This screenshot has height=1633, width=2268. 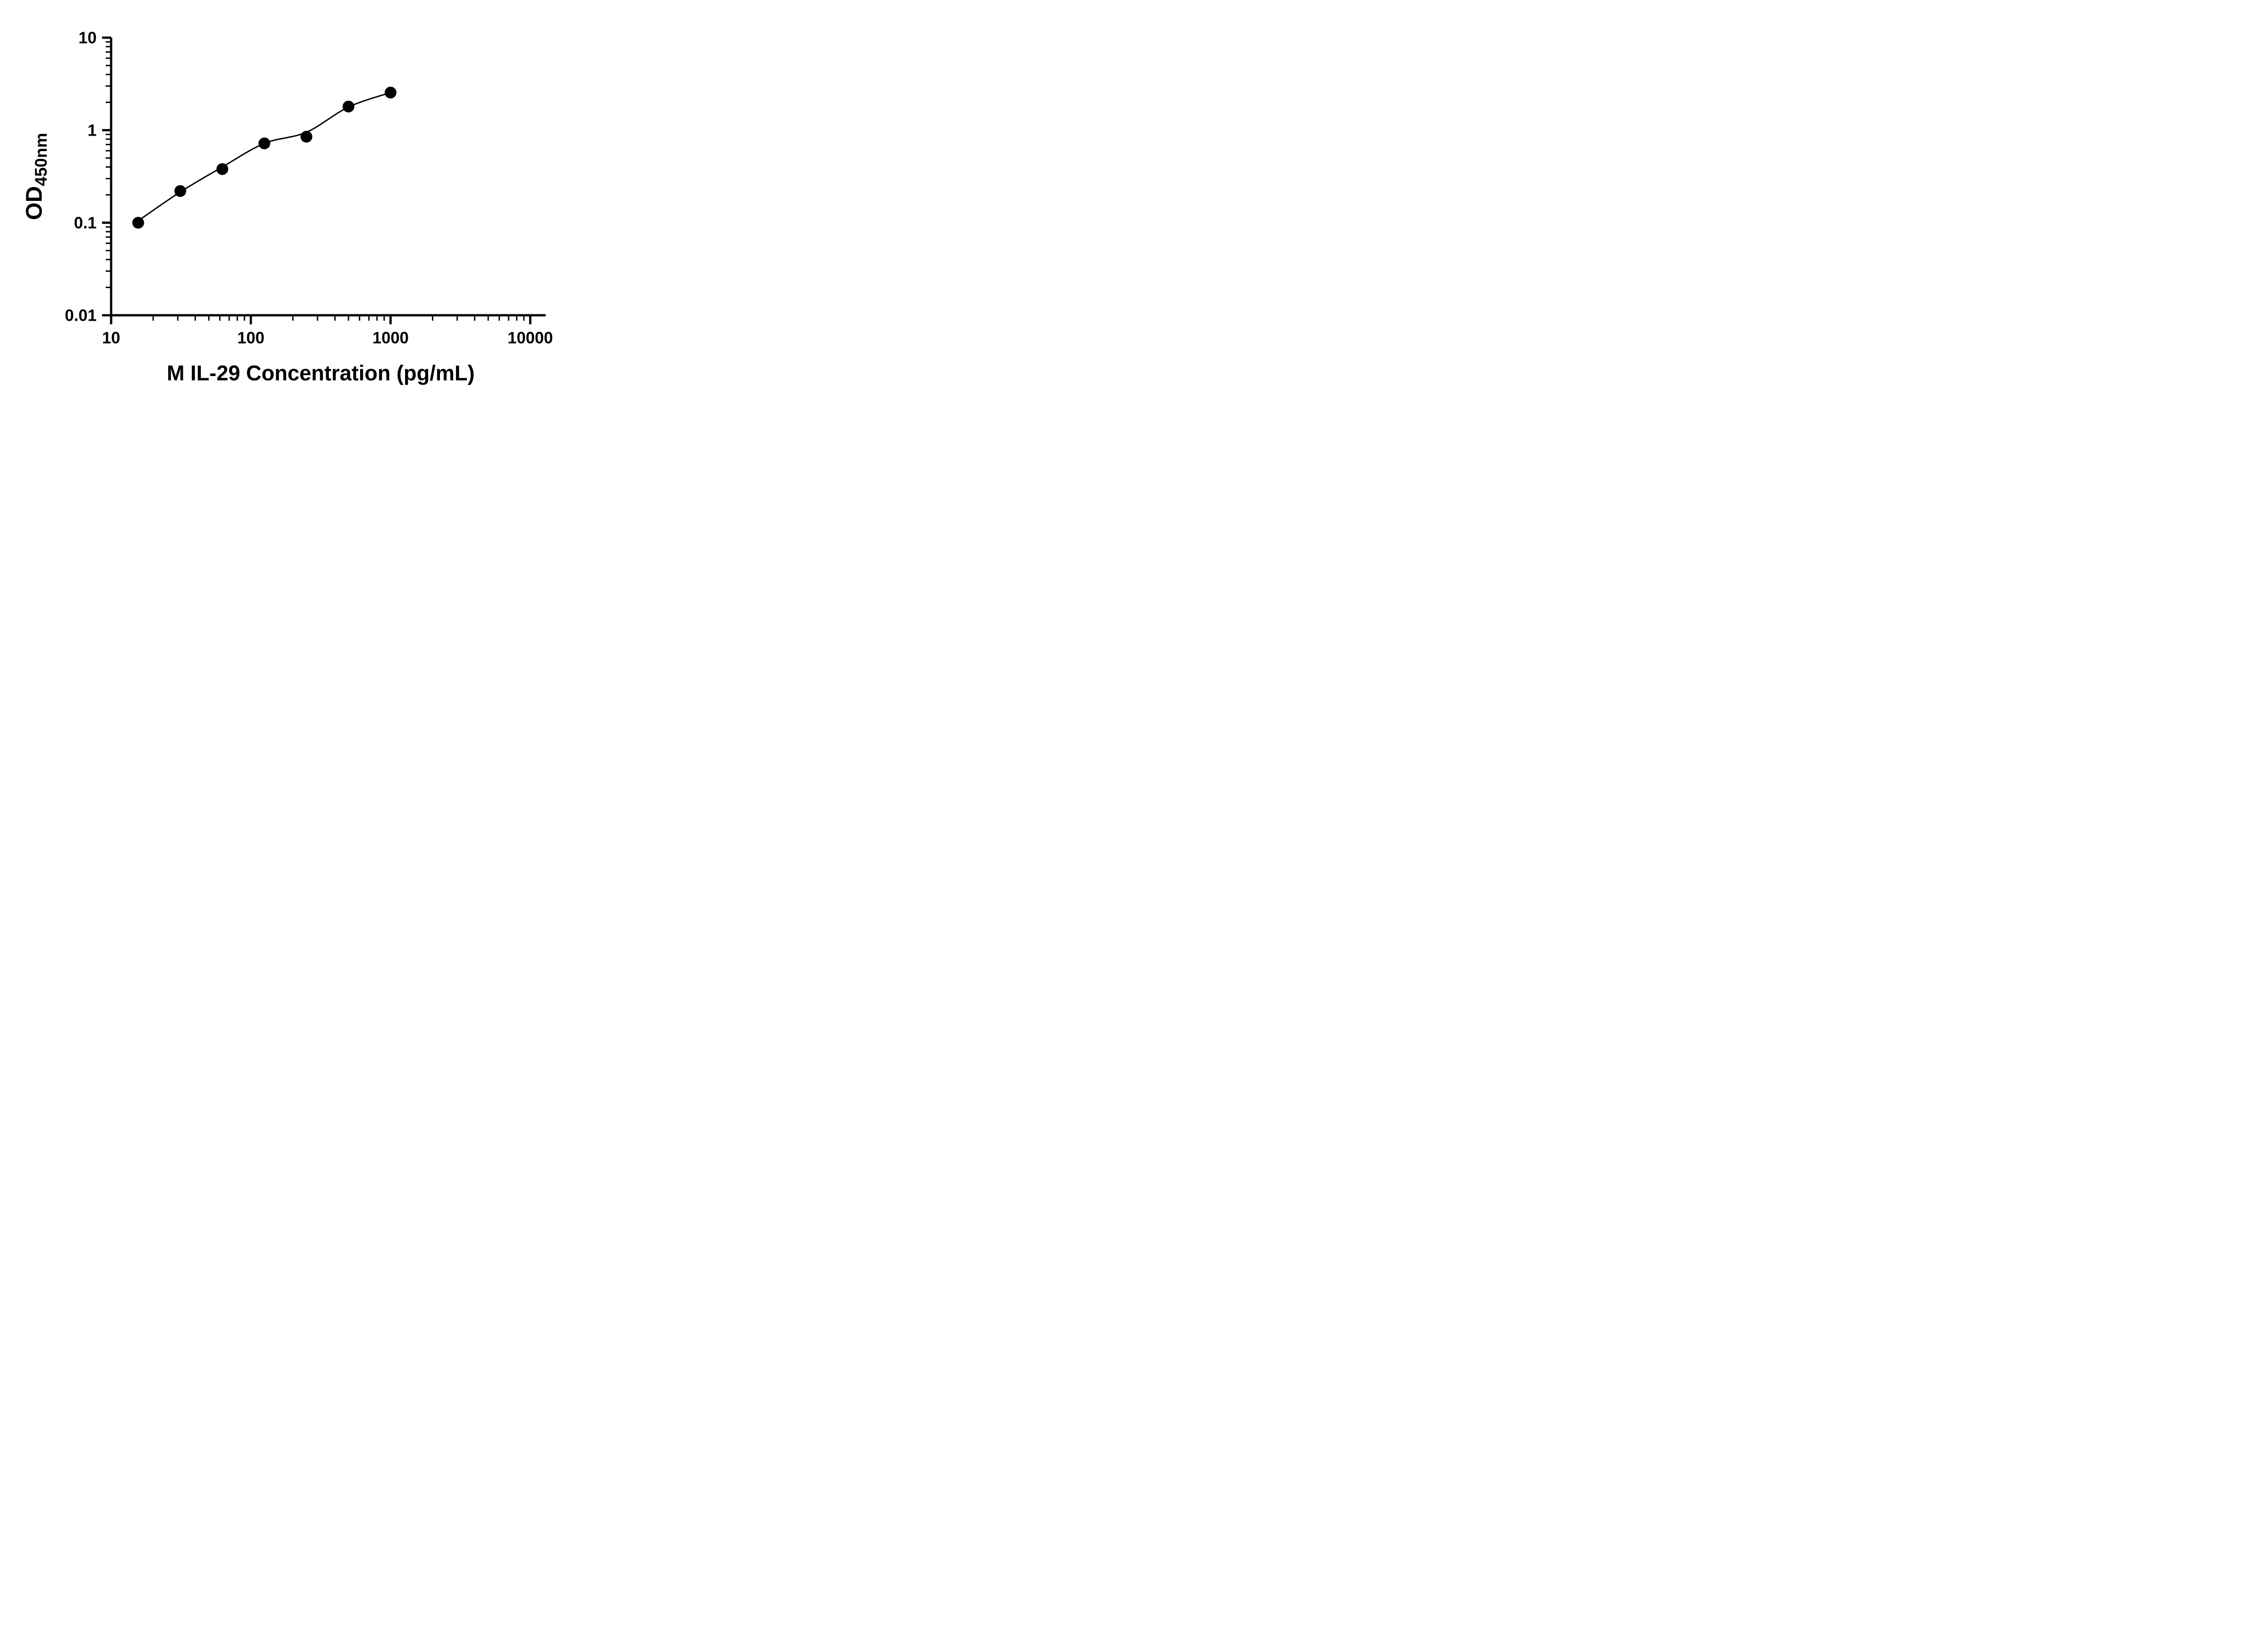 I want to click on y-tick-label: 0.1, so click(x=86, y=223).